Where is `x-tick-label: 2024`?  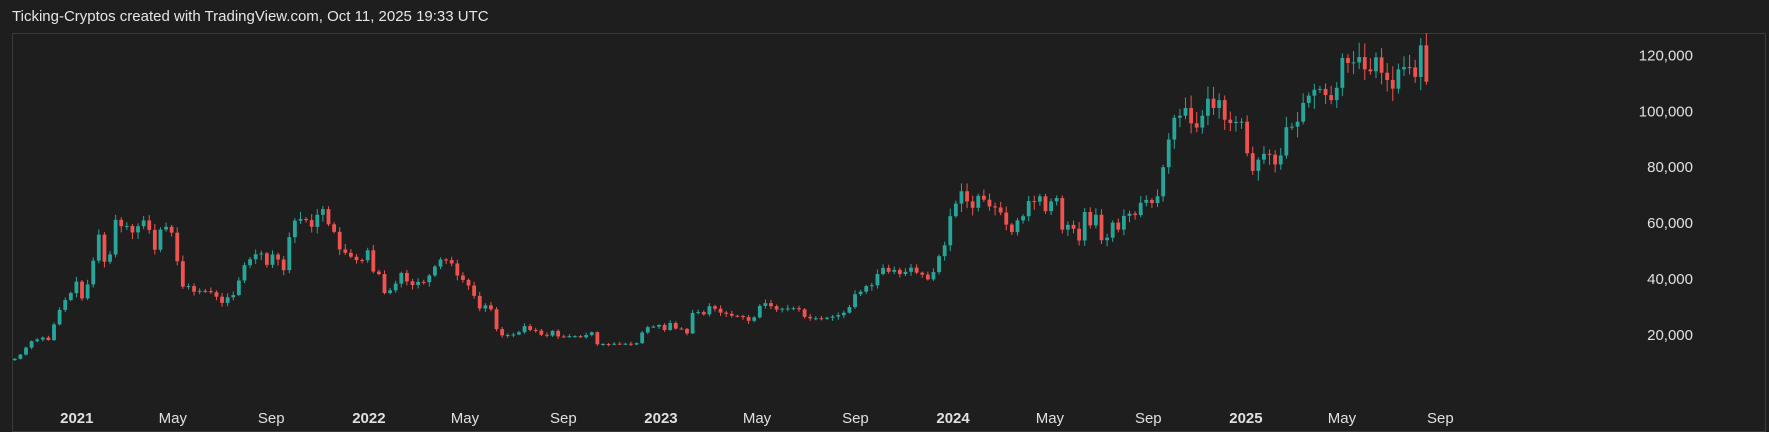
x-tick-label: 2024 is located at coordinates (953, 418).